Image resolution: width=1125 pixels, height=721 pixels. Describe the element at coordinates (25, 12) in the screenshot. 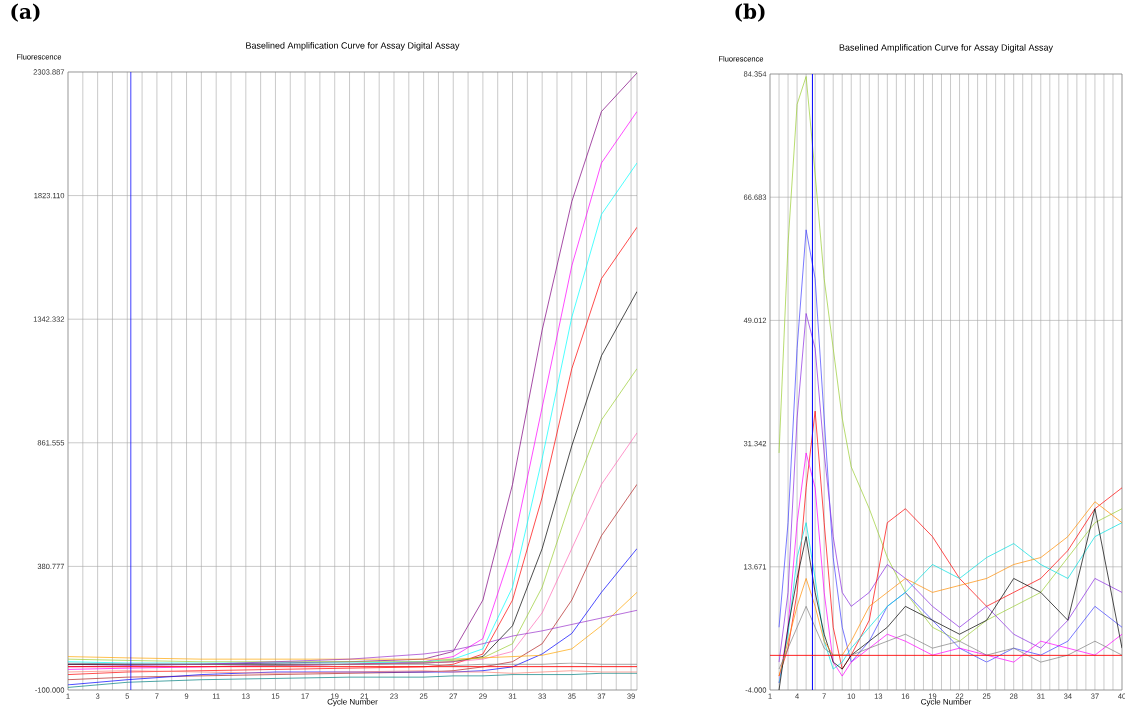

I see `text: (a)` at that location.